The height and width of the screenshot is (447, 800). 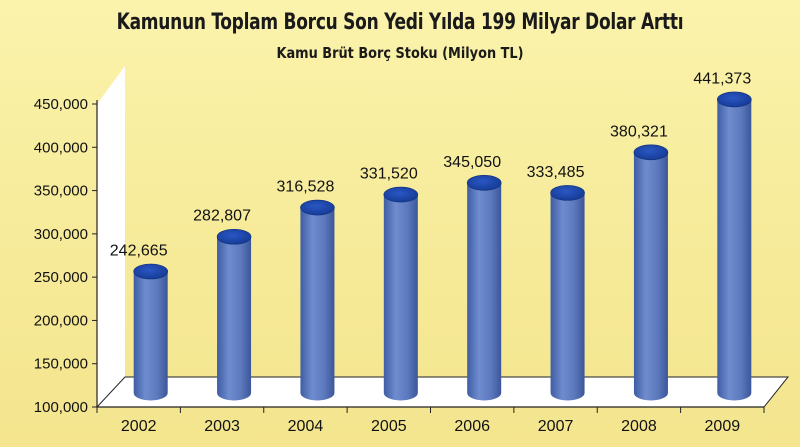 I want to click on data-label: 242,665, so click(x=139, y=250).